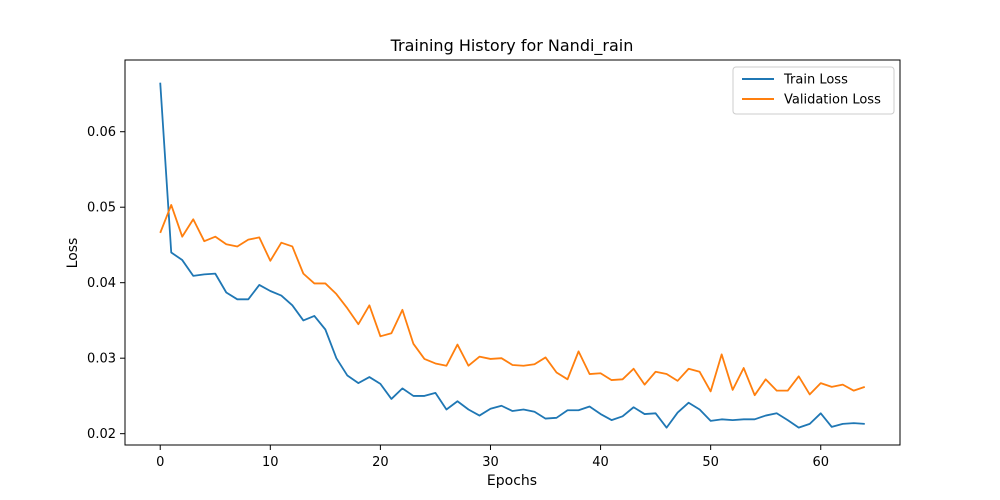  I want to click on x-tick-label: 20, so click(380, 462).